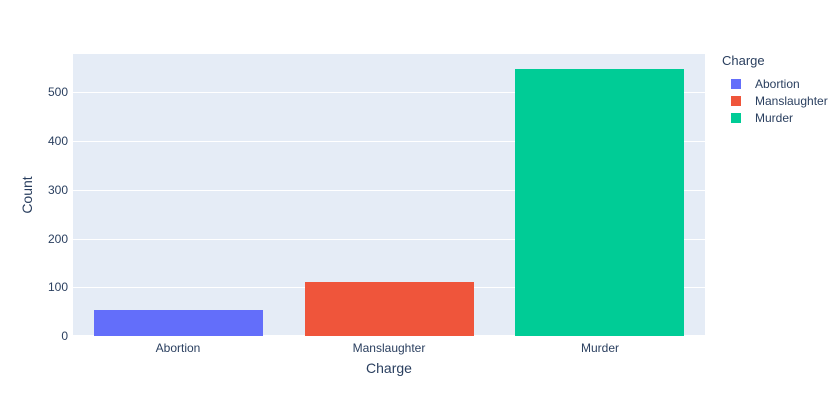 The height and width of the screenshot is (409, 840). I want to click on legend-title: Charge, so click(743, 60).